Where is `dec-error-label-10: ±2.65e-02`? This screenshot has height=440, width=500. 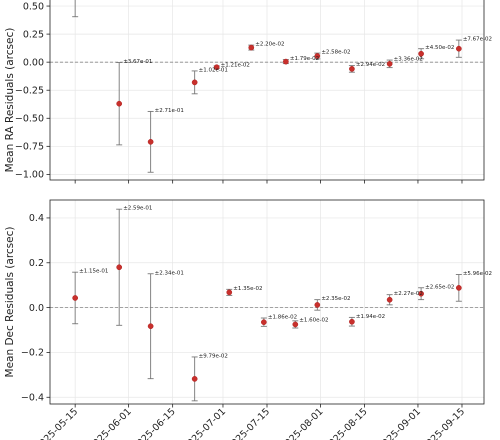 dec-error-label-10: ±2.65e-02 is located at coordinates (439, 287).